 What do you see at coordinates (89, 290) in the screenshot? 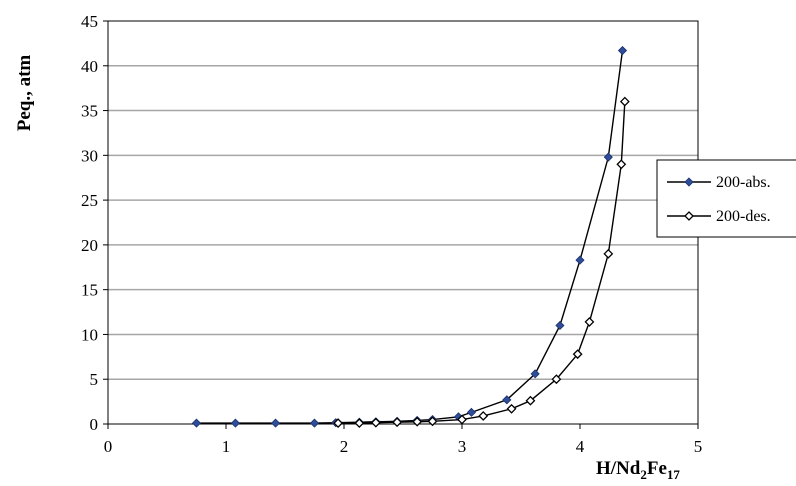
I see `y-tick-label: 15` at bounding box center [89, 290].